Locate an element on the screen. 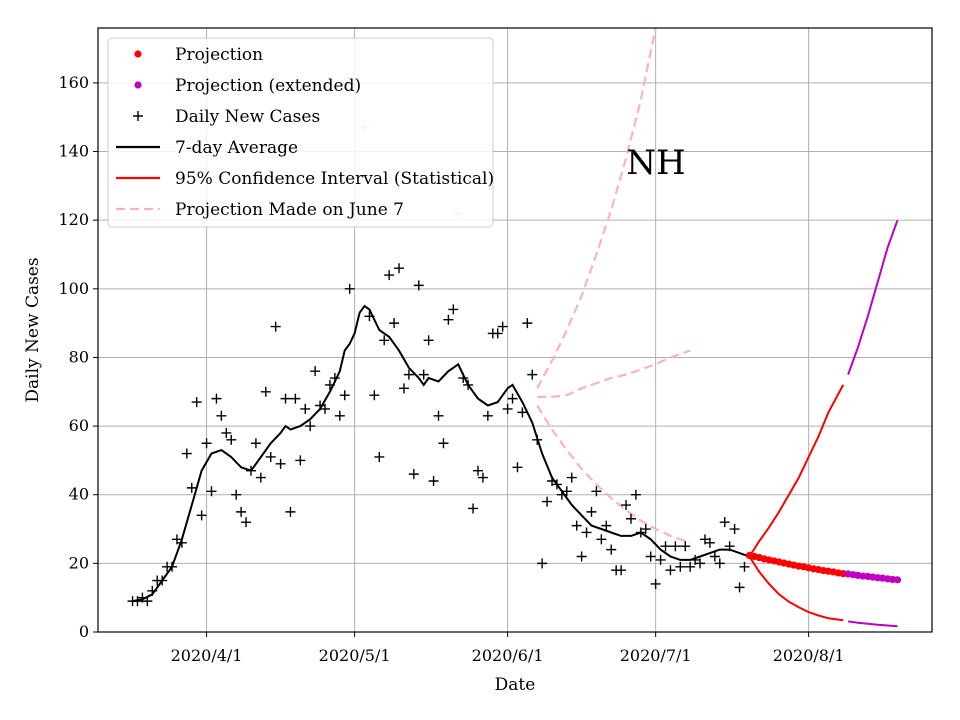  legend-label: 95% Confidence Interval (Statistical) is located at coordinates (334, 179).